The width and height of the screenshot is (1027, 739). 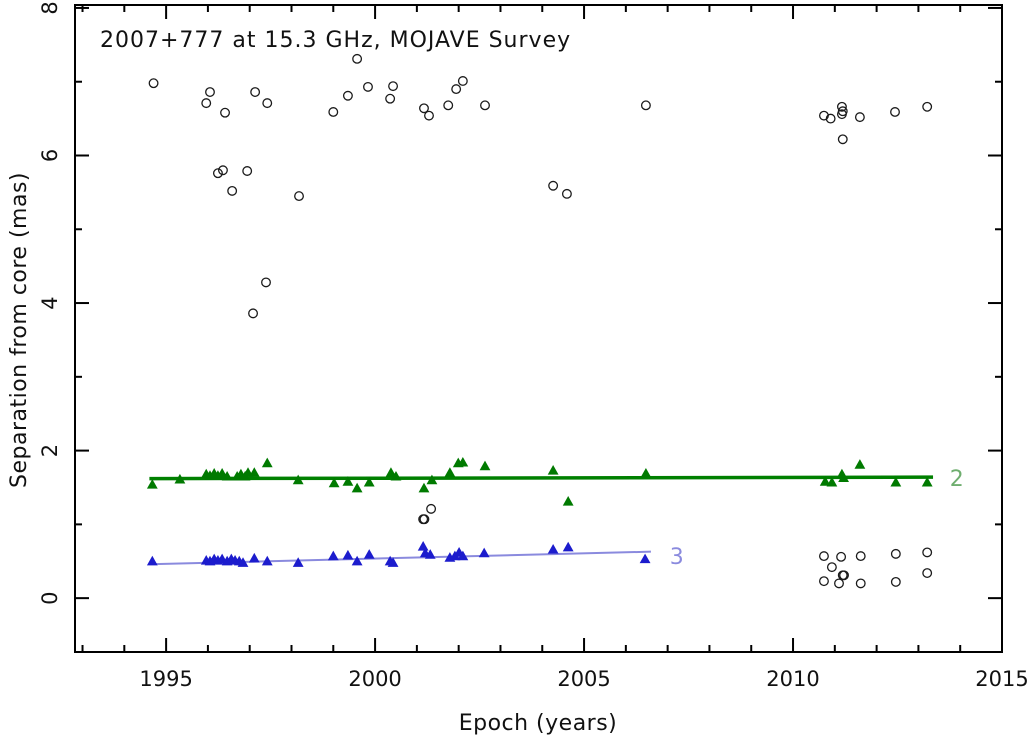 I want to click on y-tick-label: 8, so click(x=50, y=7).